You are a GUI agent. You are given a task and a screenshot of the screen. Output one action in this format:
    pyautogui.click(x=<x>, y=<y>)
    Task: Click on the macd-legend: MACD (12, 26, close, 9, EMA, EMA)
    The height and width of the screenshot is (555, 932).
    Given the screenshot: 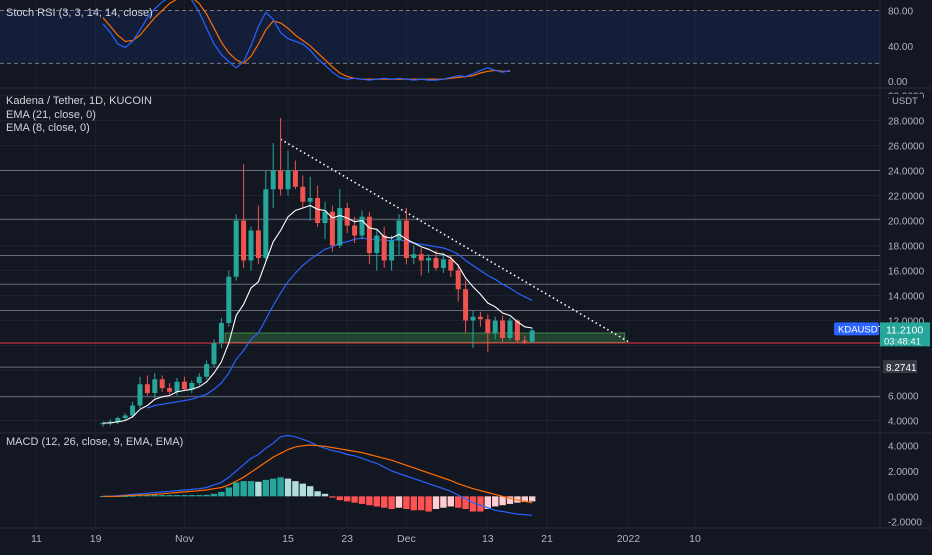 What is the action you would take?
    pyautogui.click(x=94, y=442)
    